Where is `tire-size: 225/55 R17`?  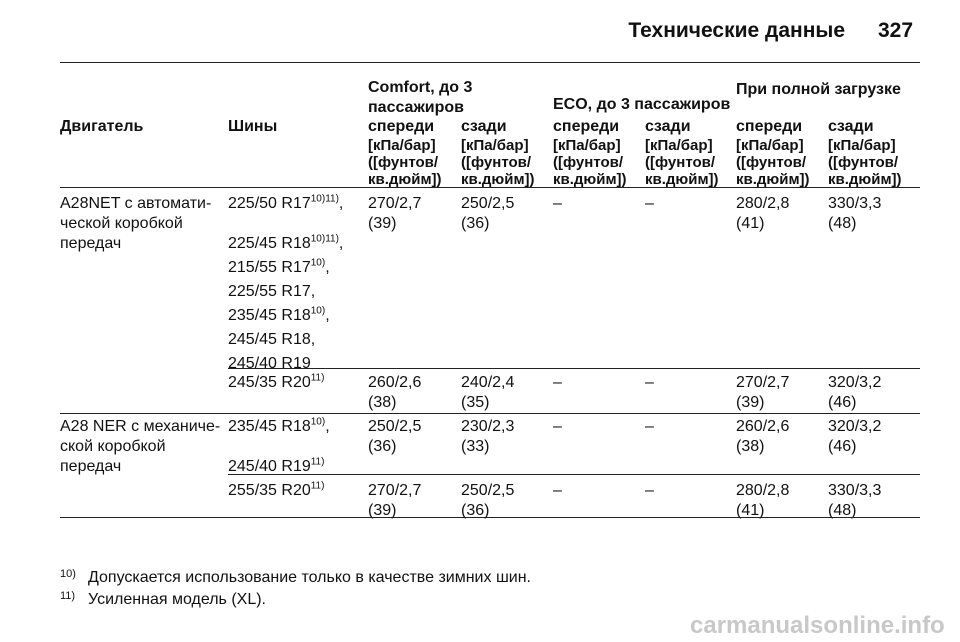 tire-size: 225/55 R17 is located at coordinates (269, 291).